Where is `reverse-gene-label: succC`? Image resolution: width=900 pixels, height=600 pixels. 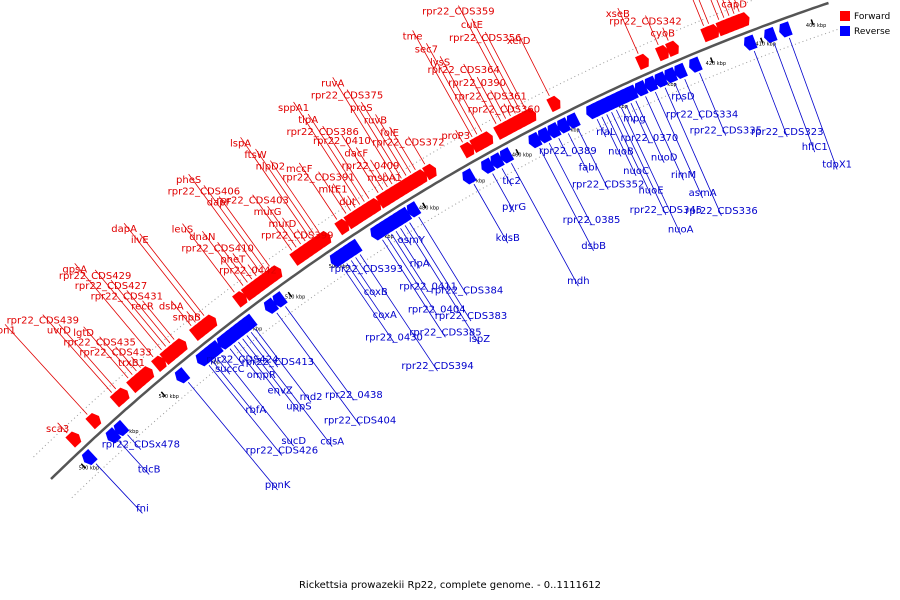 reverse-gene-label: succC is located at coordinates (230, 369).